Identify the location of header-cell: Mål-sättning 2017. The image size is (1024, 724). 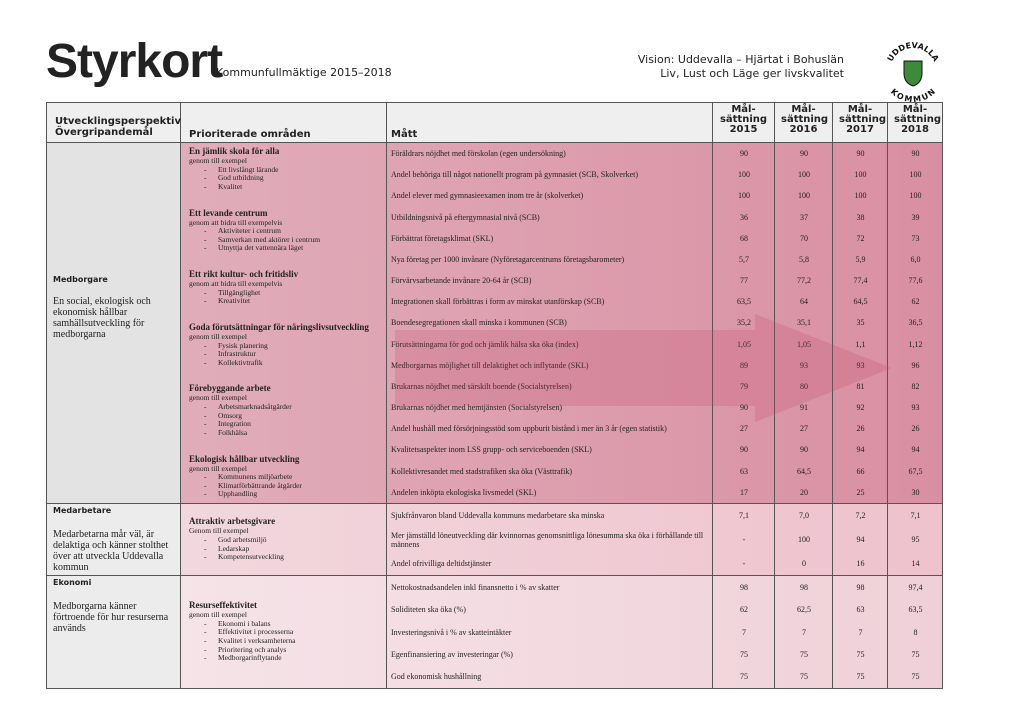
(860, 122).